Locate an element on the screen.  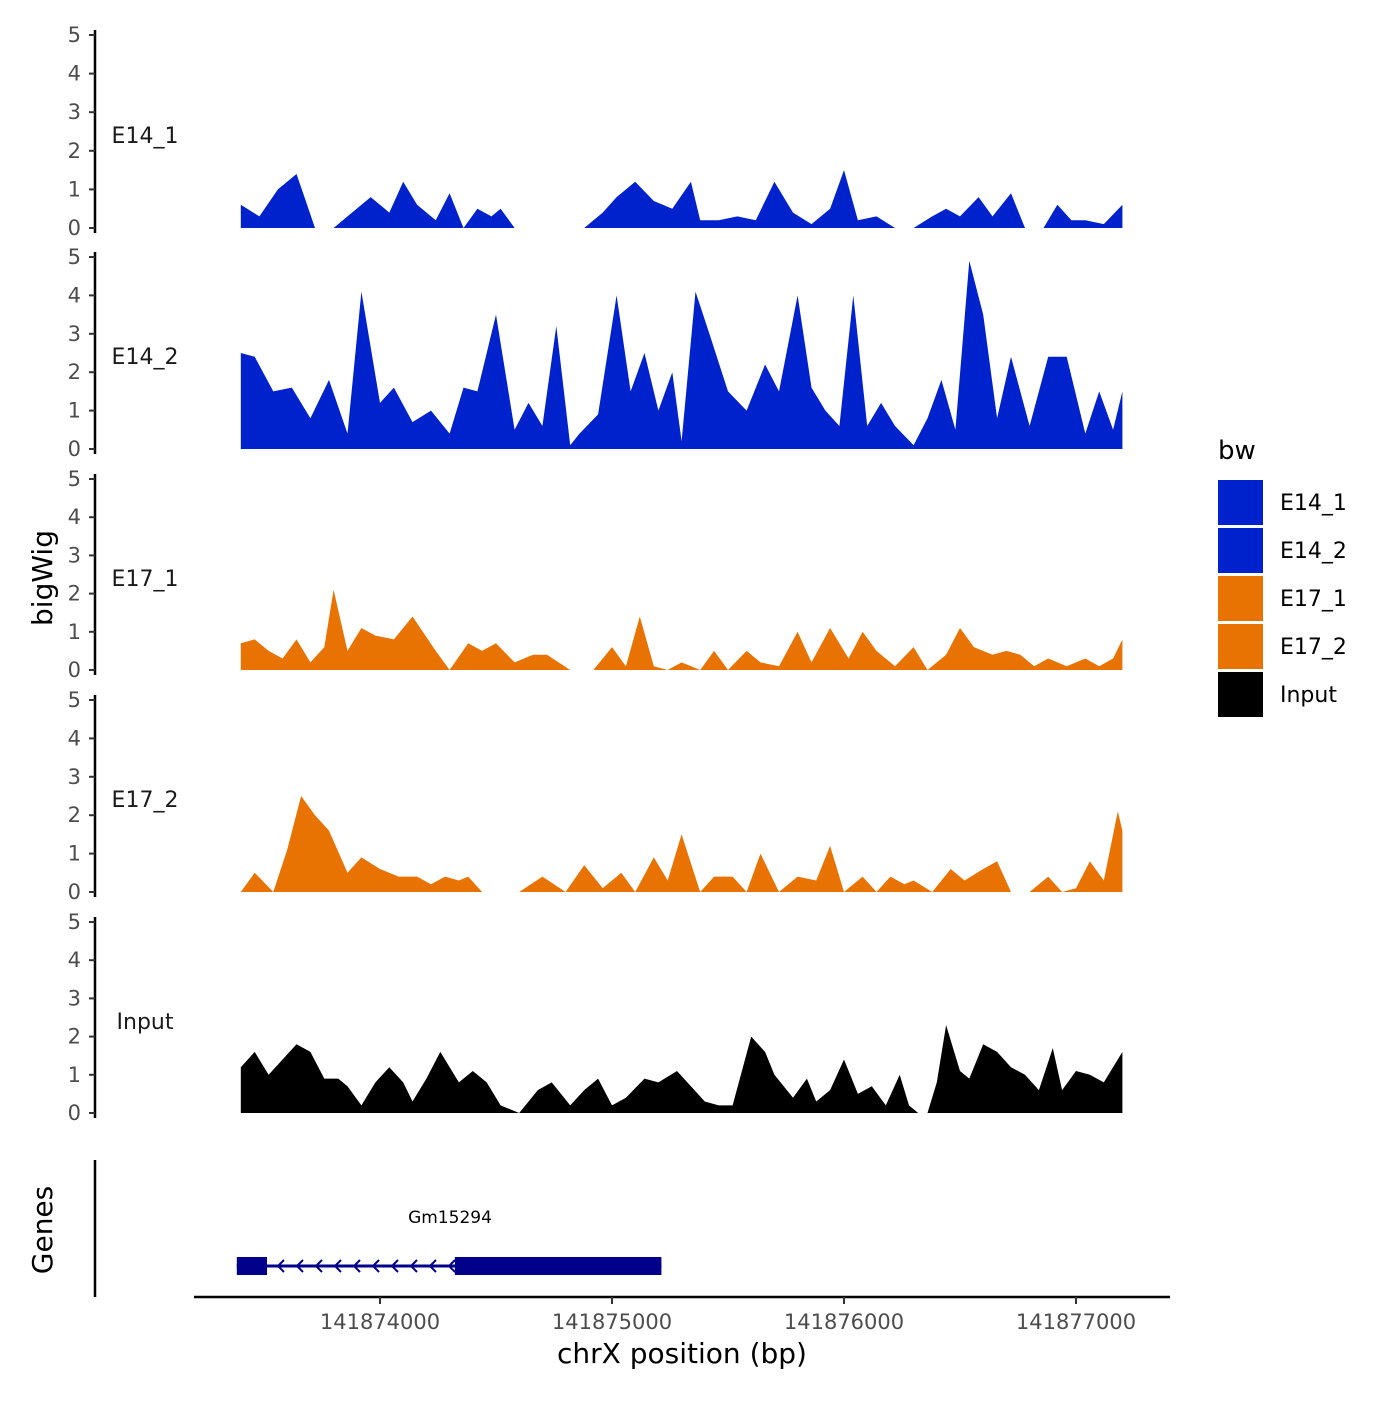
x-axis: 141874000 141875000 141876000 141877000 is located at coordinates (682, 1314).